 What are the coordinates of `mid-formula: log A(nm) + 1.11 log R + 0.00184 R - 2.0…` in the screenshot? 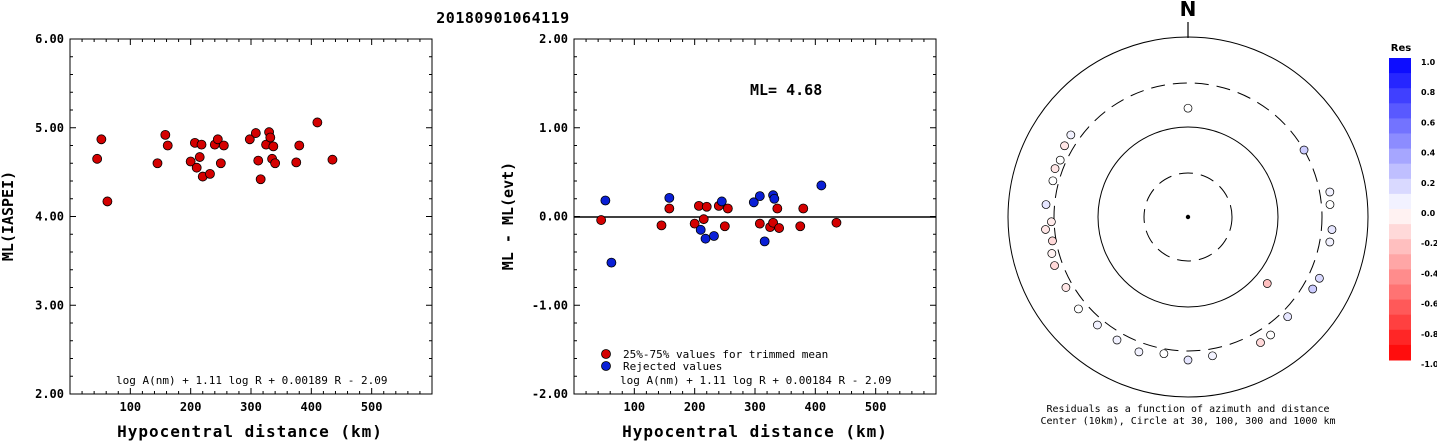 It's located at (756, 380).